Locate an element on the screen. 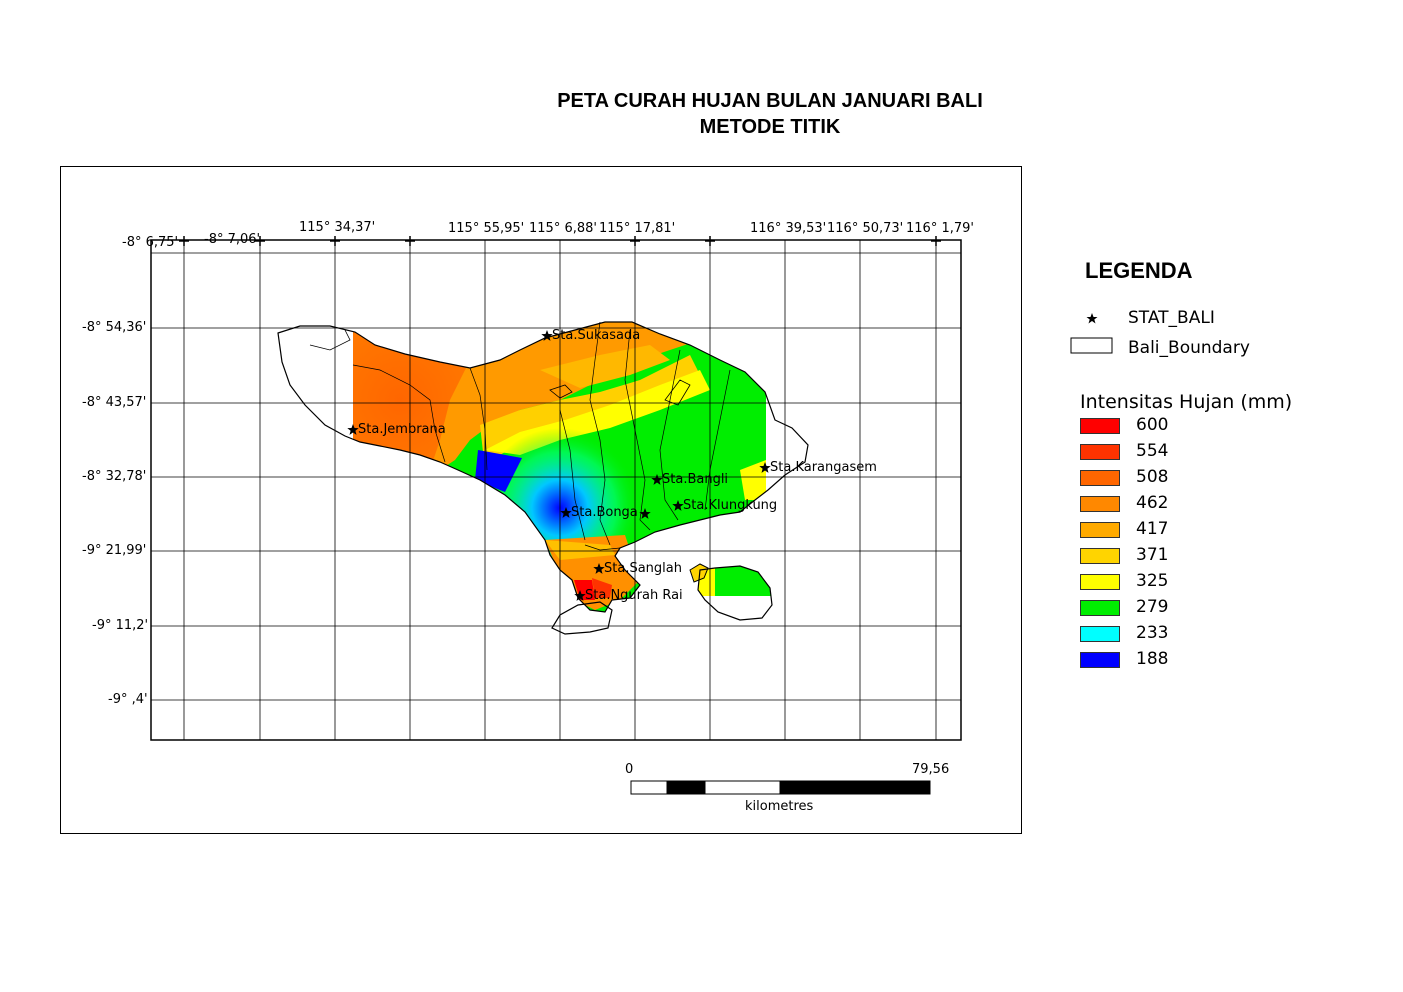 This screenshot has width=1403, height=992. top-tick-label-2: 115° 34,37' is located at coordinates (337, 227).